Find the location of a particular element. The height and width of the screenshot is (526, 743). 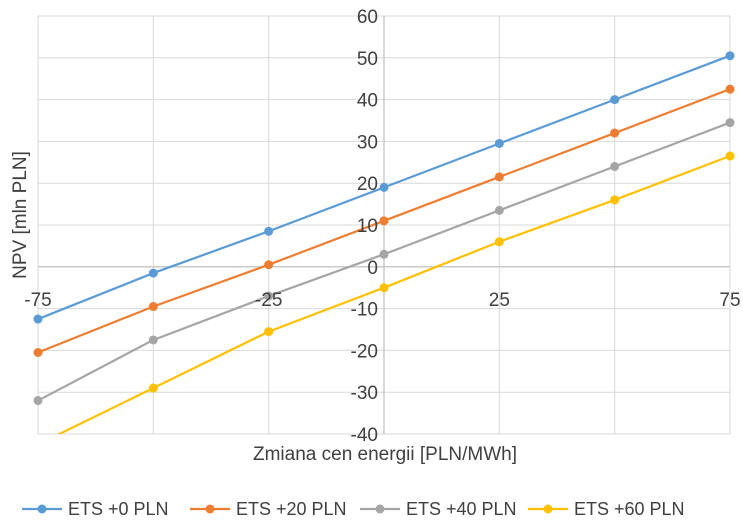

y-tick-label: 10 is located at coordinates (367, 226).